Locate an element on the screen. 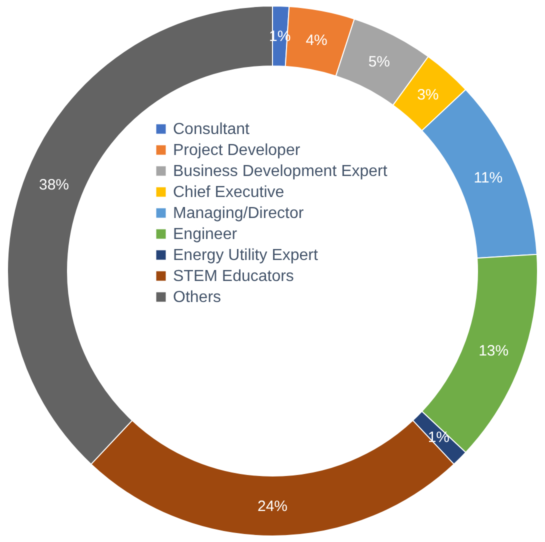  legend-label: Business Development Expert is located at coordinates (280, 171).